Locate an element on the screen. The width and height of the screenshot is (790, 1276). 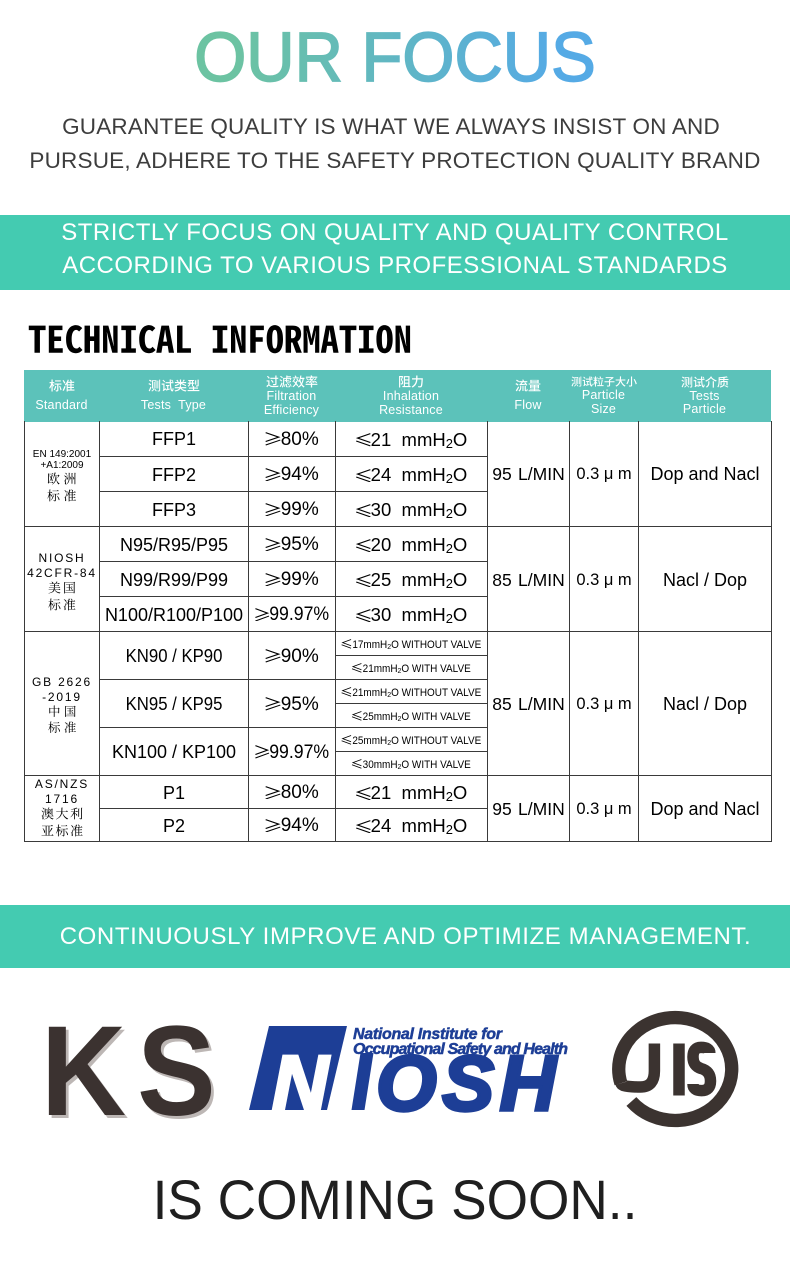
svg-text: OUR FOCUS is located at coordinates (394, 57).